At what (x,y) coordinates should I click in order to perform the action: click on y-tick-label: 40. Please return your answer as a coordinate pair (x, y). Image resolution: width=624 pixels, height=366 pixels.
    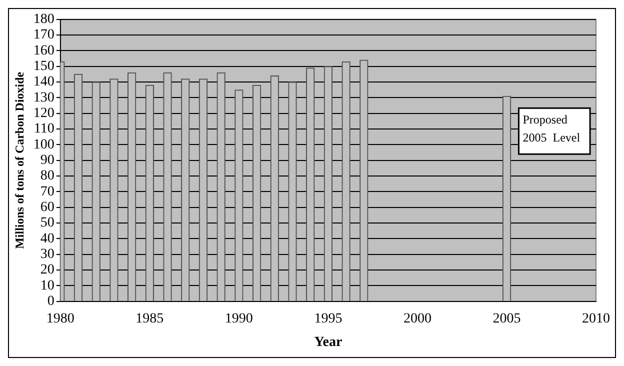
    Looking at the image, I should click on (47, 238).